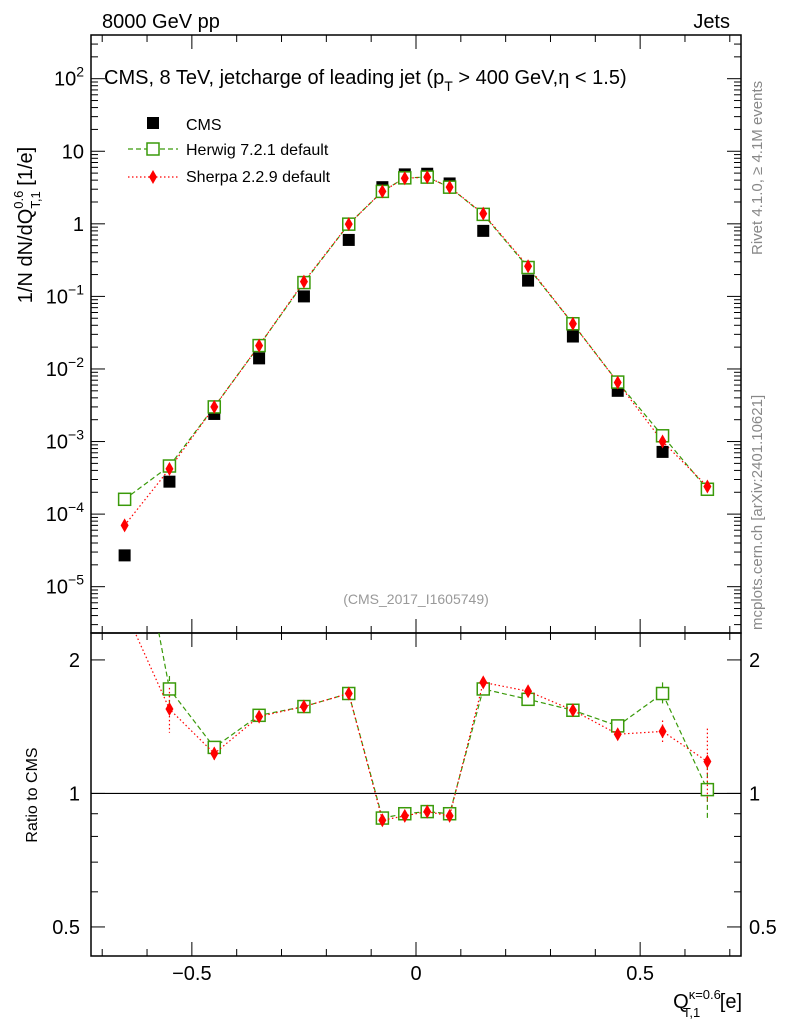  What do you see at coordinates (757, 512) in the screenshot?
I see `side-mcplots-label: mcplots.cern.ch [arXiv:2401.10621]` at bounding box center [757, 512].